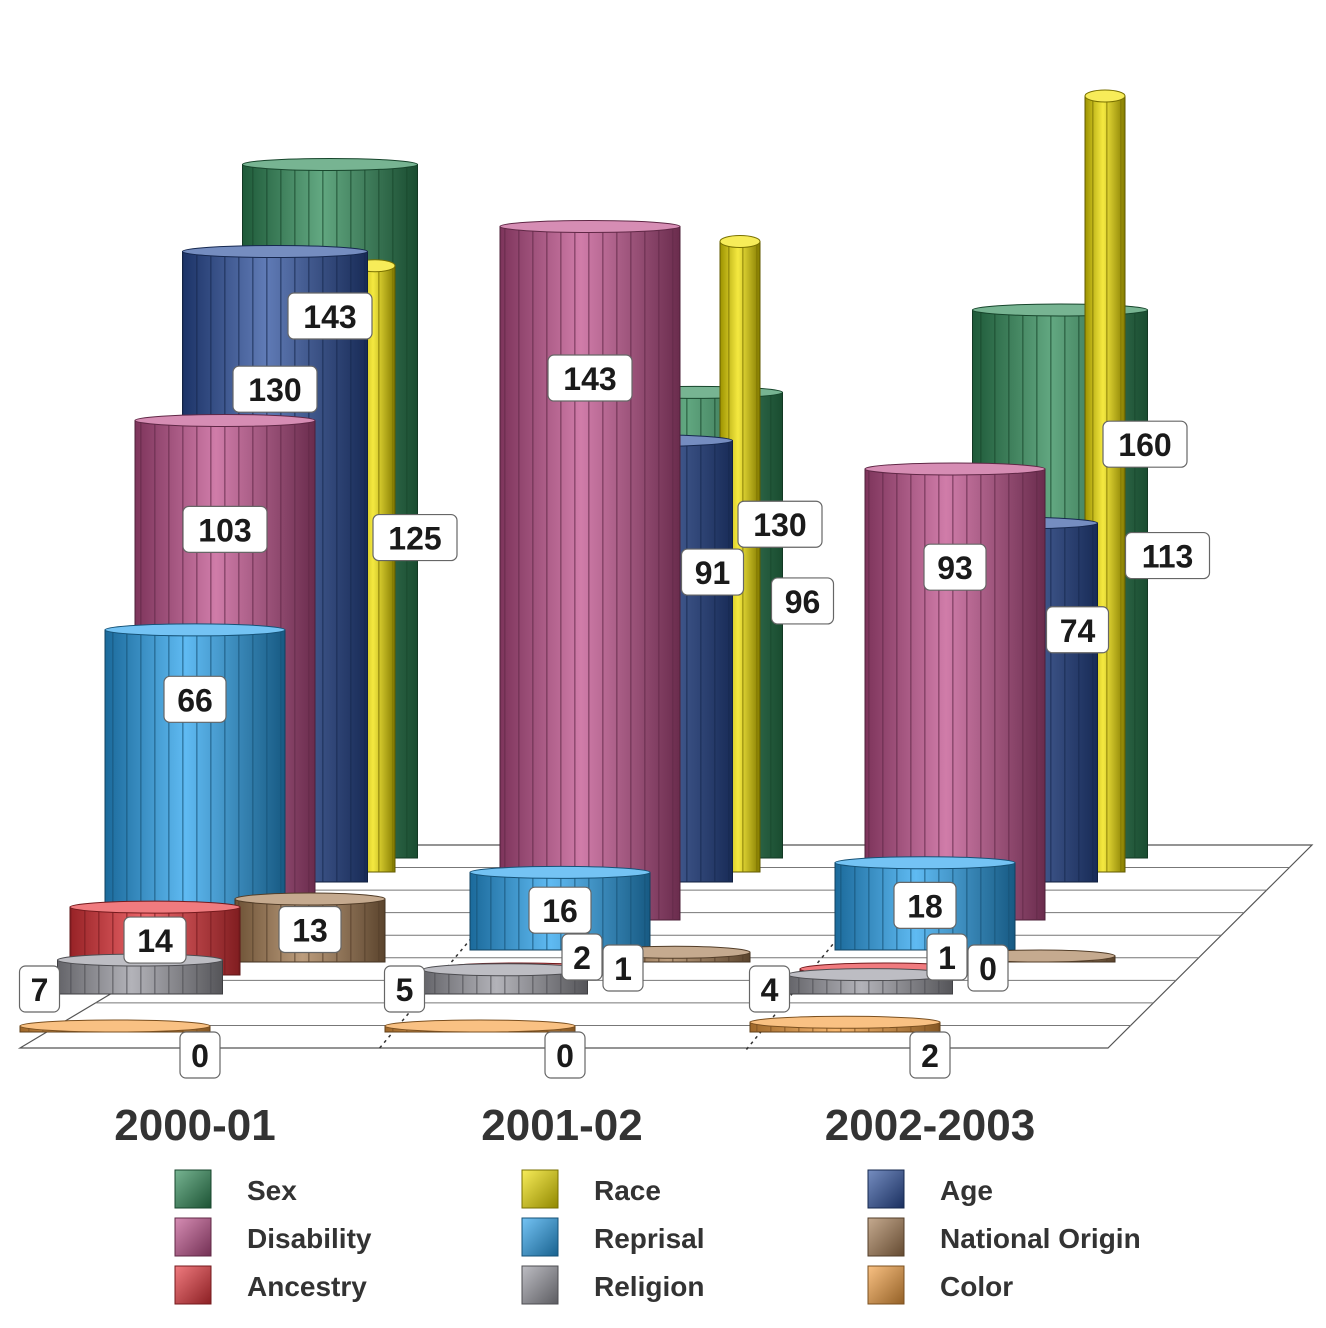 This screenshot has width=1326, height=1328. I want to click on data-label-disability-2002-2003: 93, so click(955, 567).